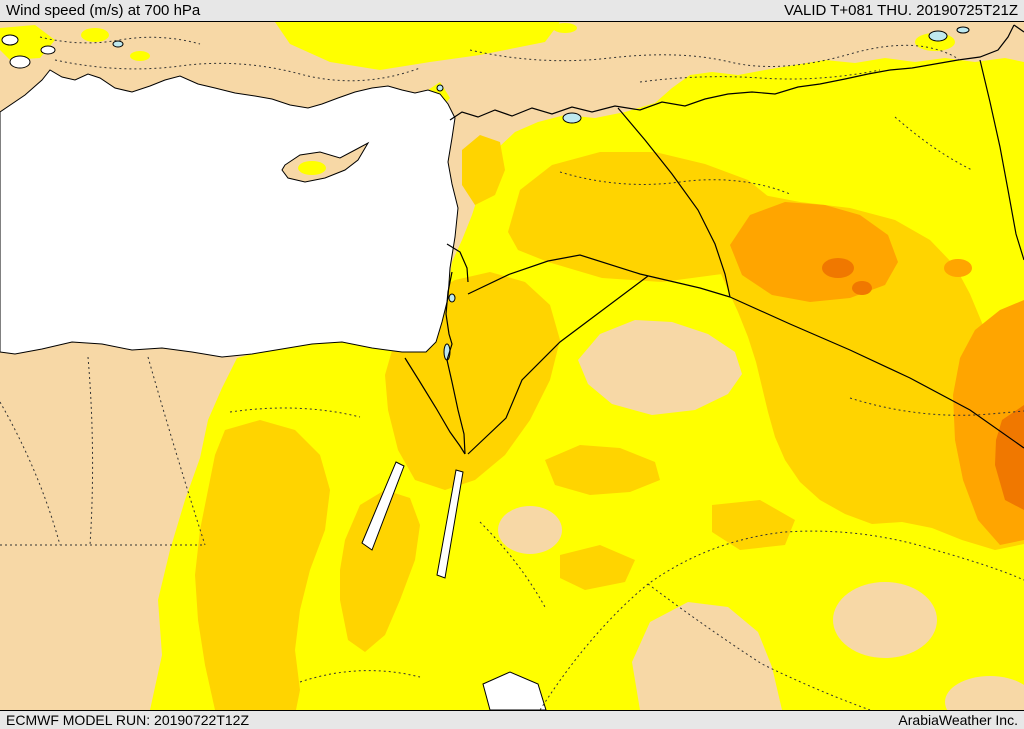 This screenshot has width=1024, height=729. I want to click on gold-saudi-west, so click(602, 470).